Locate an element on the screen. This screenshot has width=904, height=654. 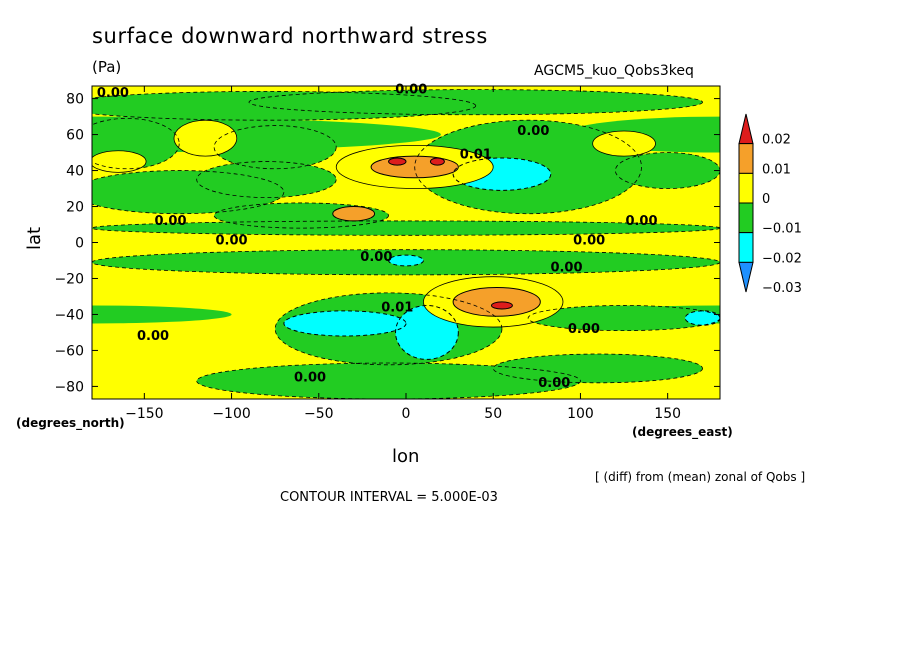
contour-label-1: 0.00 is located at coordinates (411, 90).